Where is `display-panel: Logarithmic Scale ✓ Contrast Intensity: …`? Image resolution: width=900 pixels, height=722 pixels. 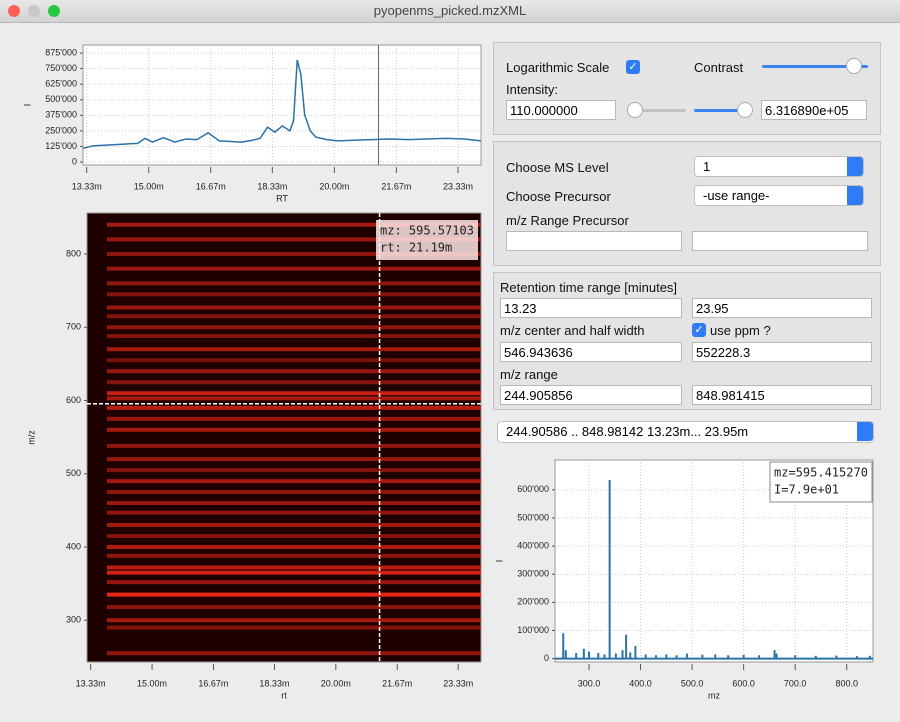 display-panel: Logarithmic Scale ✓ Contrast Intensity: … is located at coordinates (687, 88).